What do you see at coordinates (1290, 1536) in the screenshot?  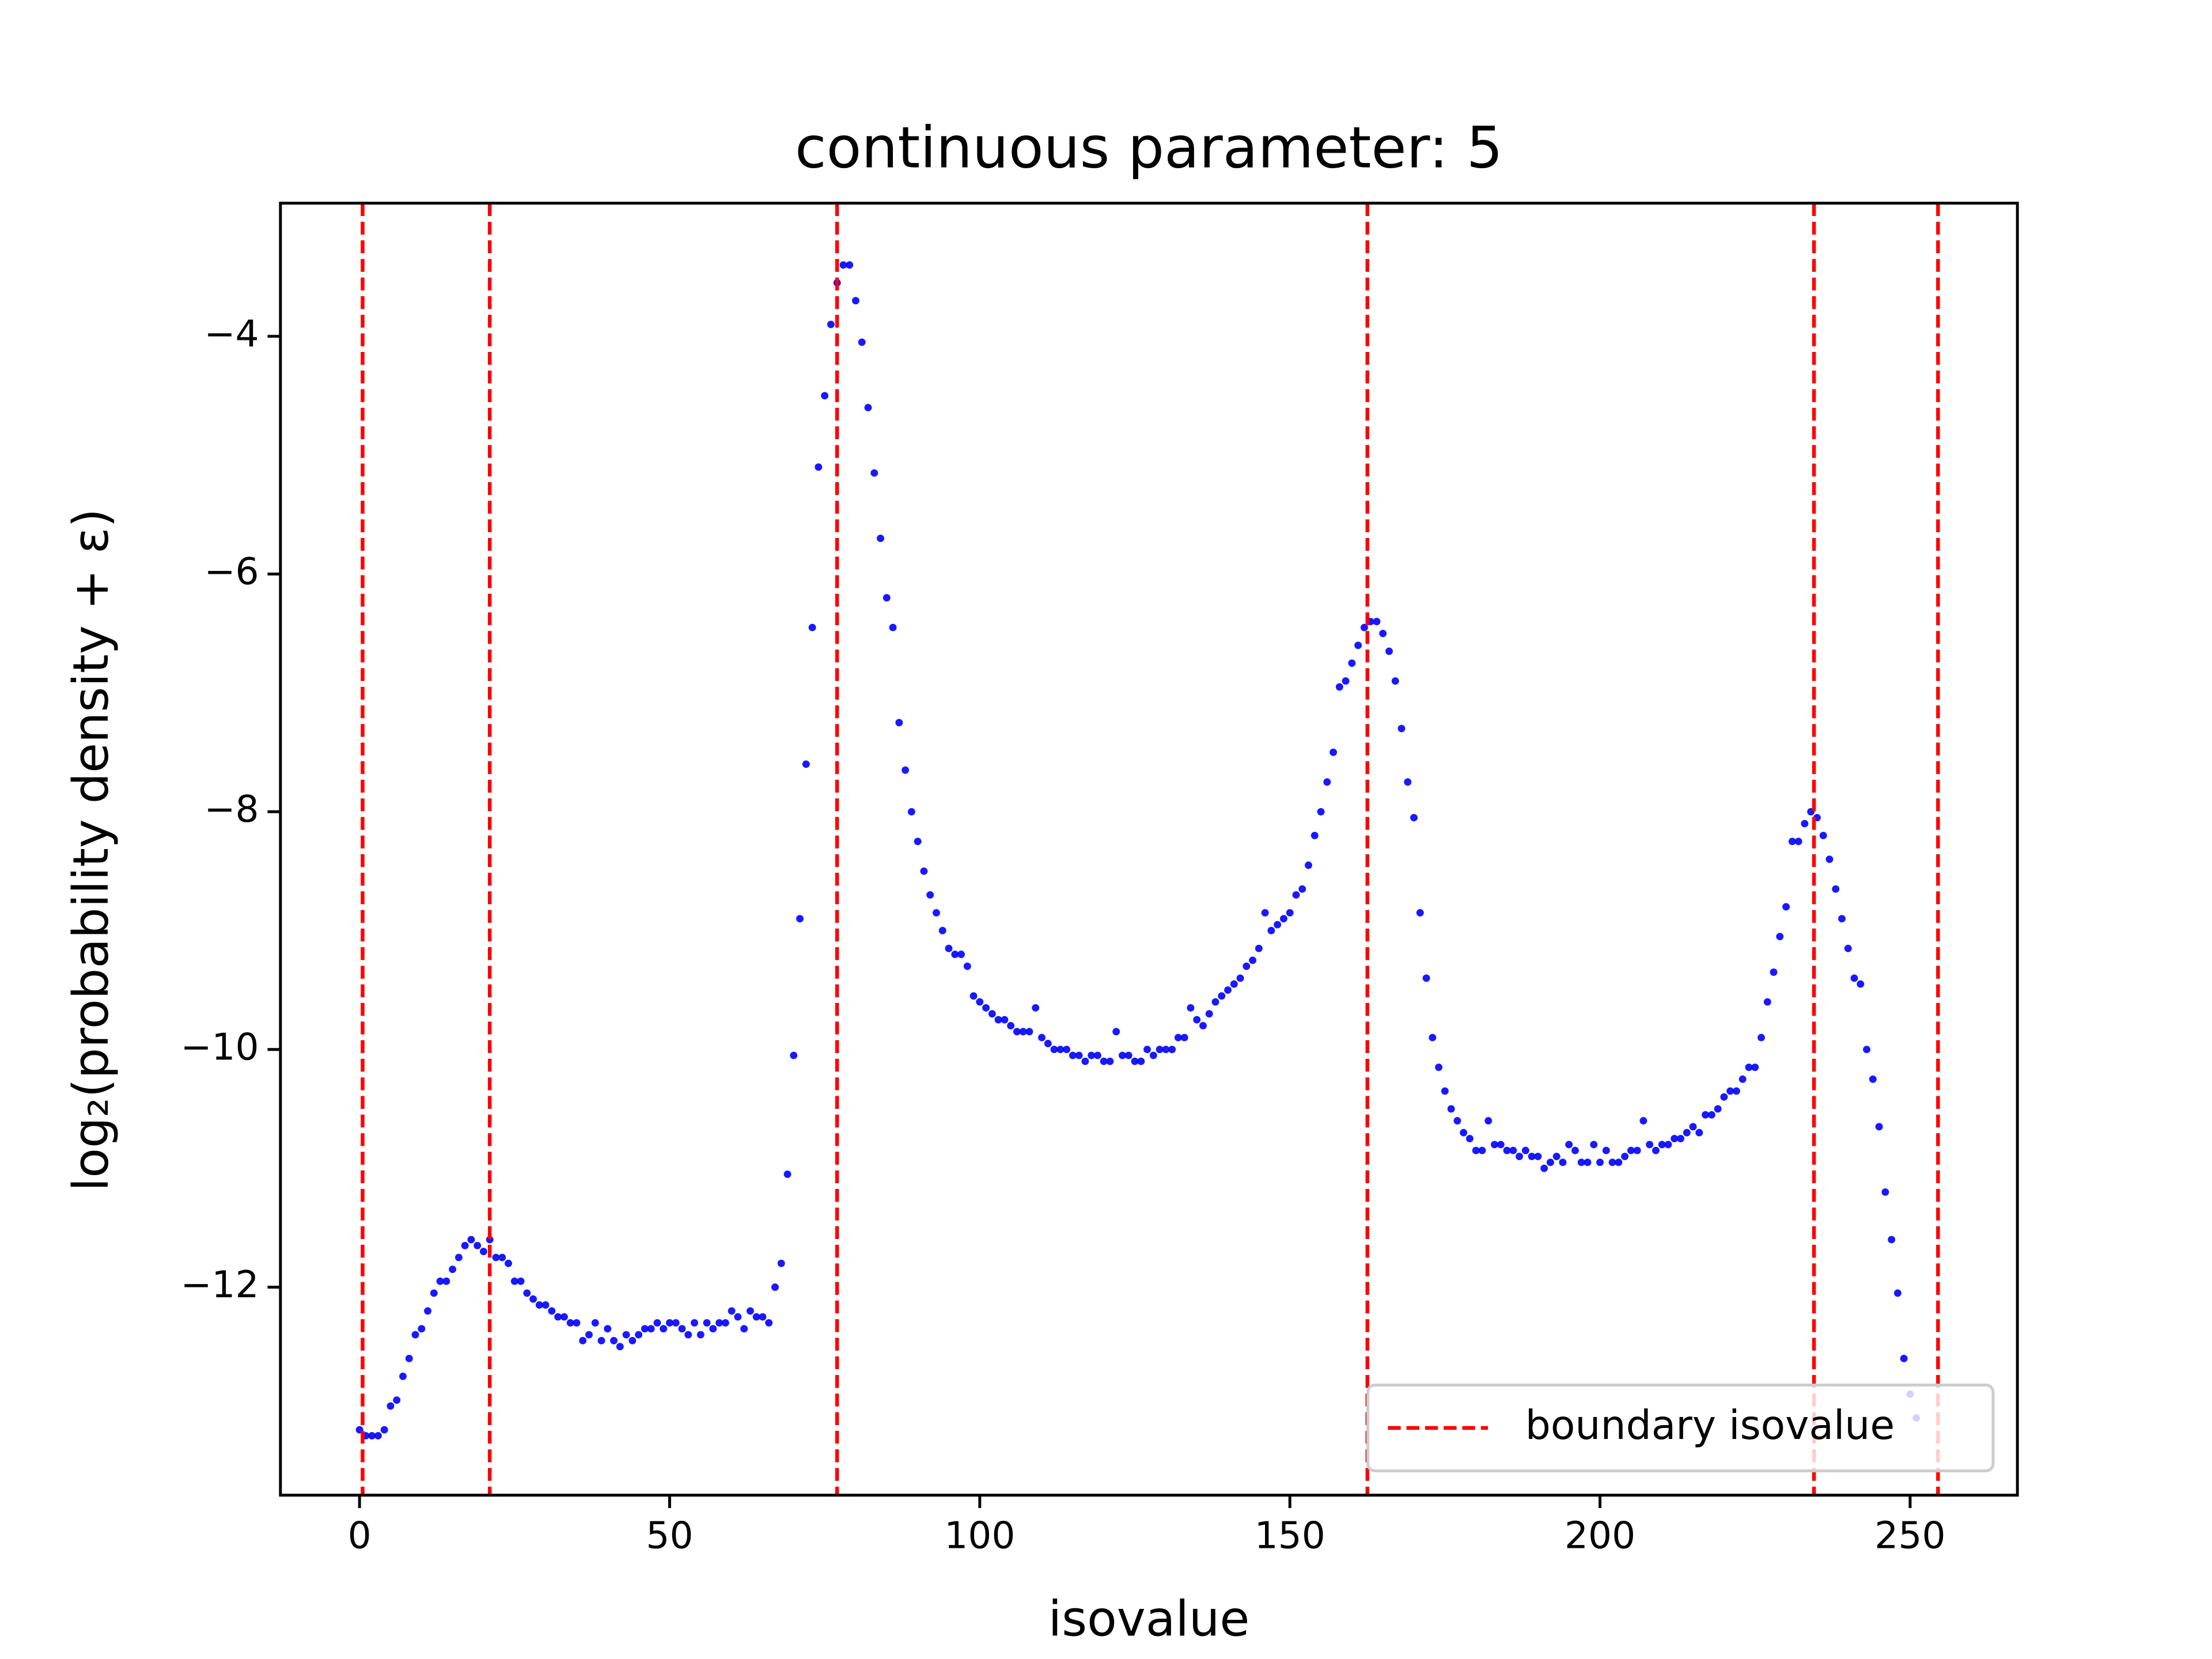 I see `x-tick-label: 150` at bounding box center [1290, 1536].